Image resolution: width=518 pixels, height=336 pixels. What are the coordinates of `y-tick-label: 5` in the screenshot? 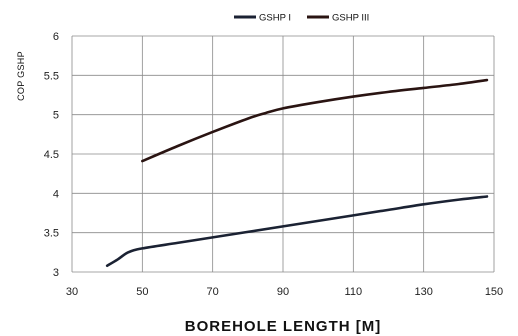 It's located at (56, 116).